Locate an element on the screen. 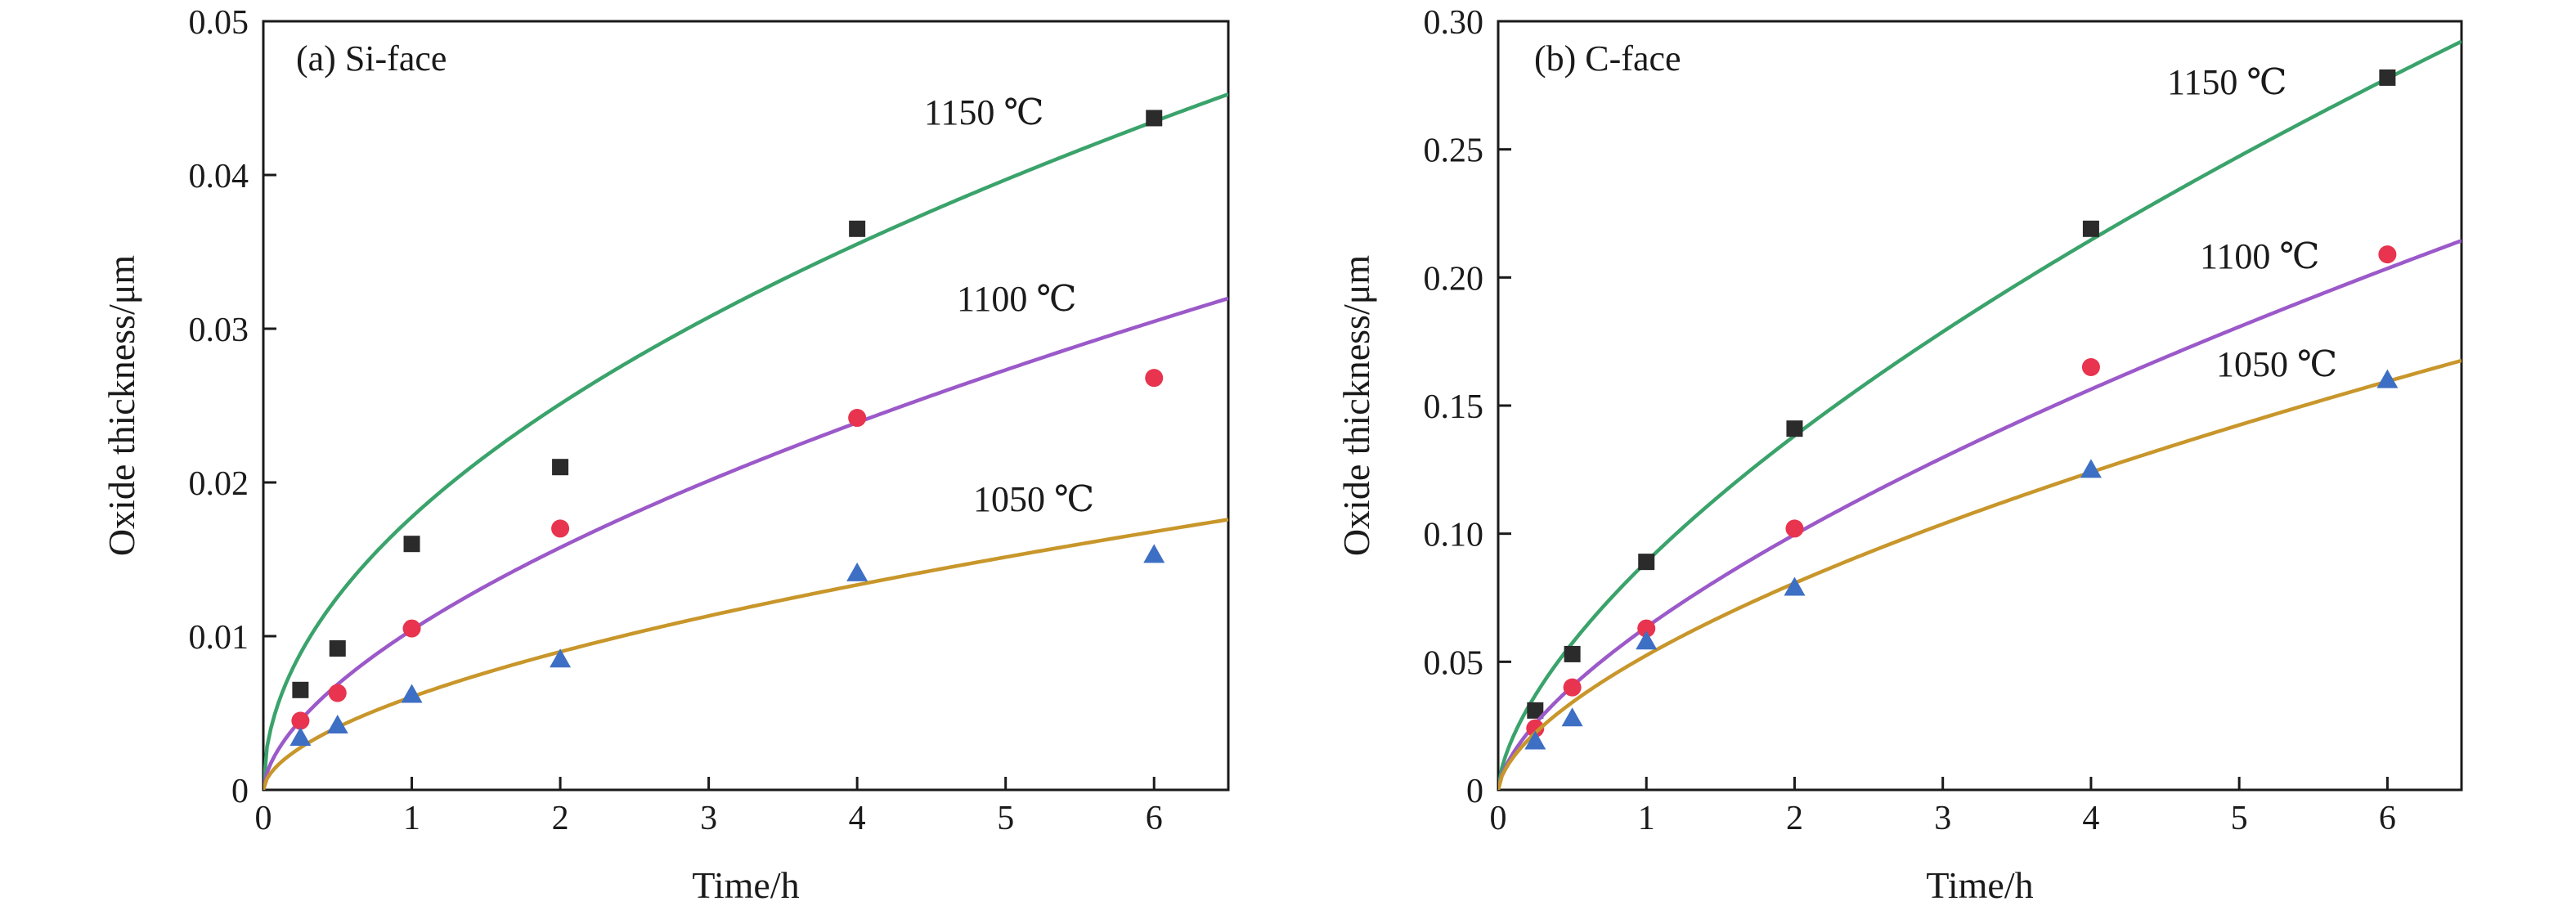  y-tick-label: 0.01 is located at coordinates (219, 638).